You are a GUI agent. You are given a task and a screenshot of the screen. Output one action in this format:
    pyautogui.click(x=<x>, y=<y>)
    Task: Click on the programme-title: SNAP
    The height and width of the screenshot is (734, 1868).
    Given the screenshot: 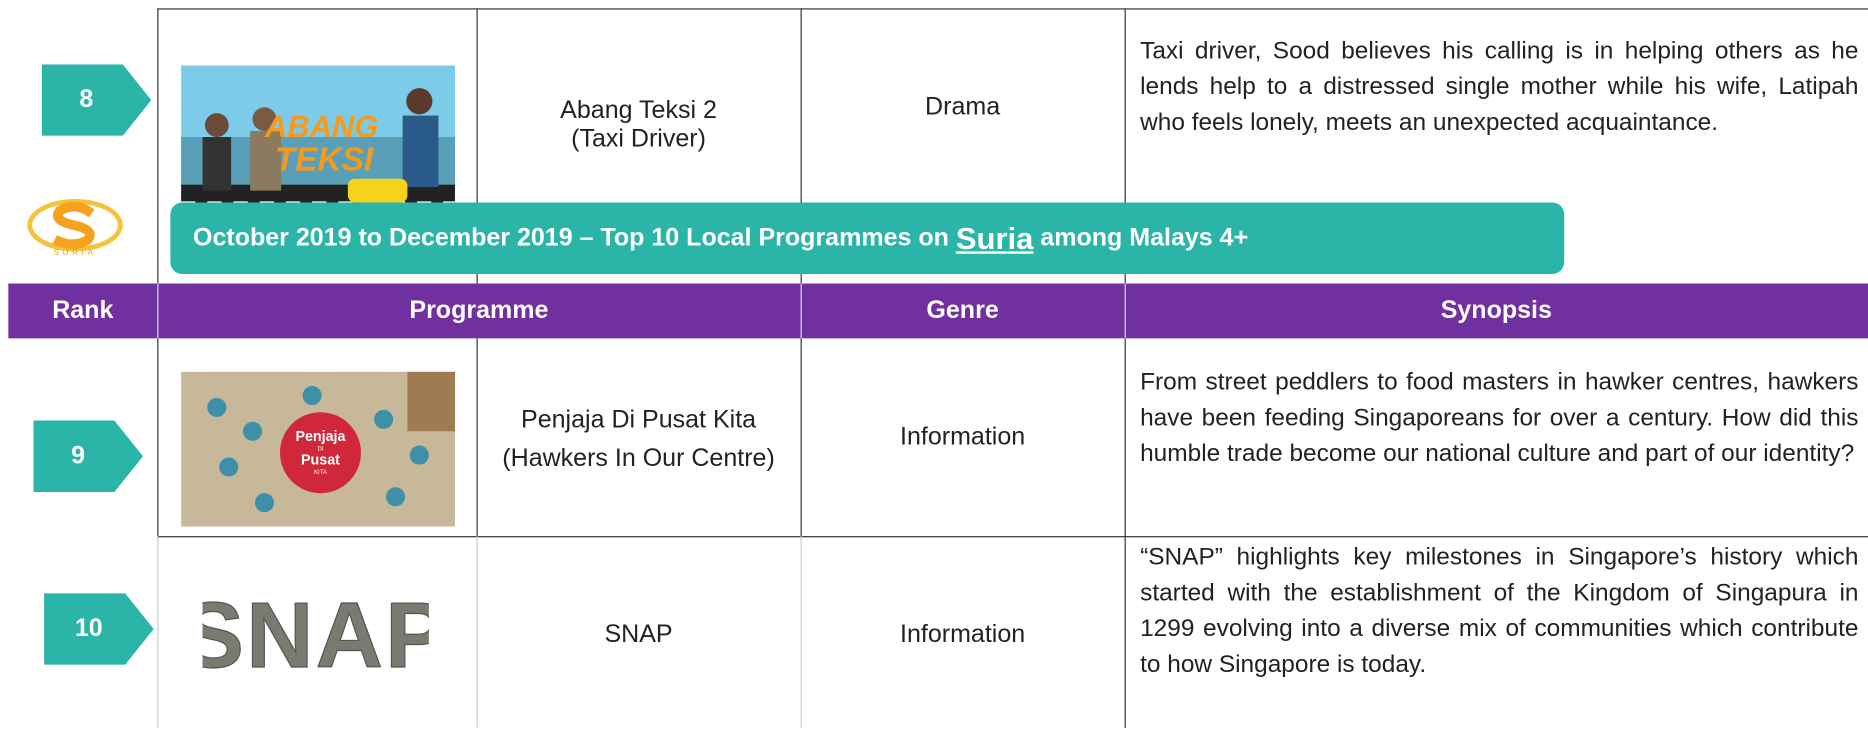 What is the action you would take?
    pyautogui.click(x=638, y=634)
    